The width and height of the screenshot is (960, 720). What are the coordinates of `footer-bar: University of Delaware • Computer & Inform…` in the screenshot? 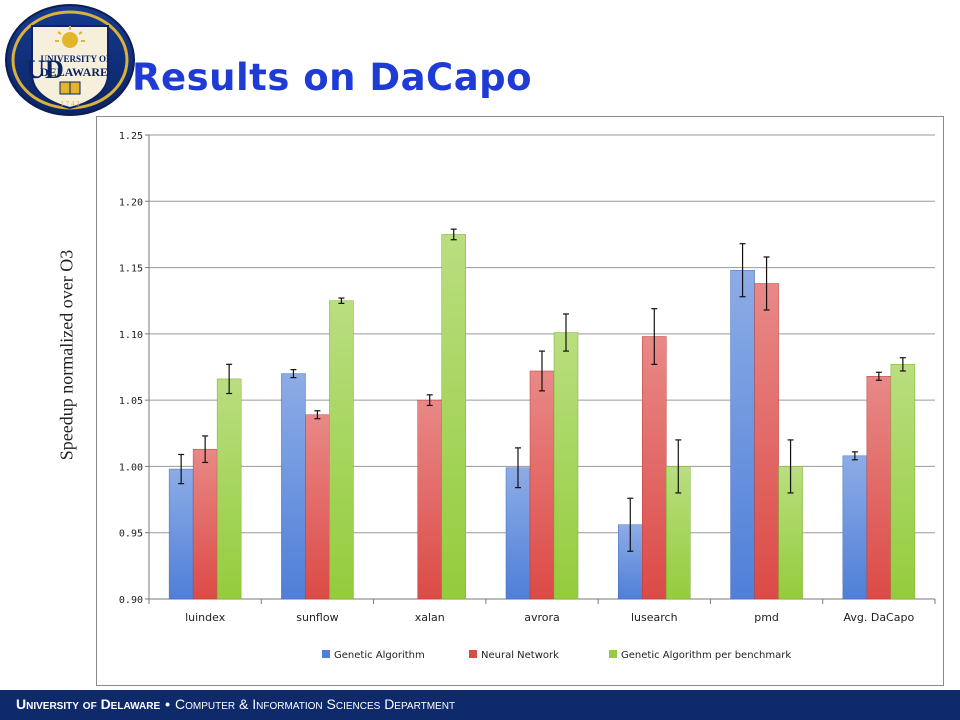 It's located at (480, 705).